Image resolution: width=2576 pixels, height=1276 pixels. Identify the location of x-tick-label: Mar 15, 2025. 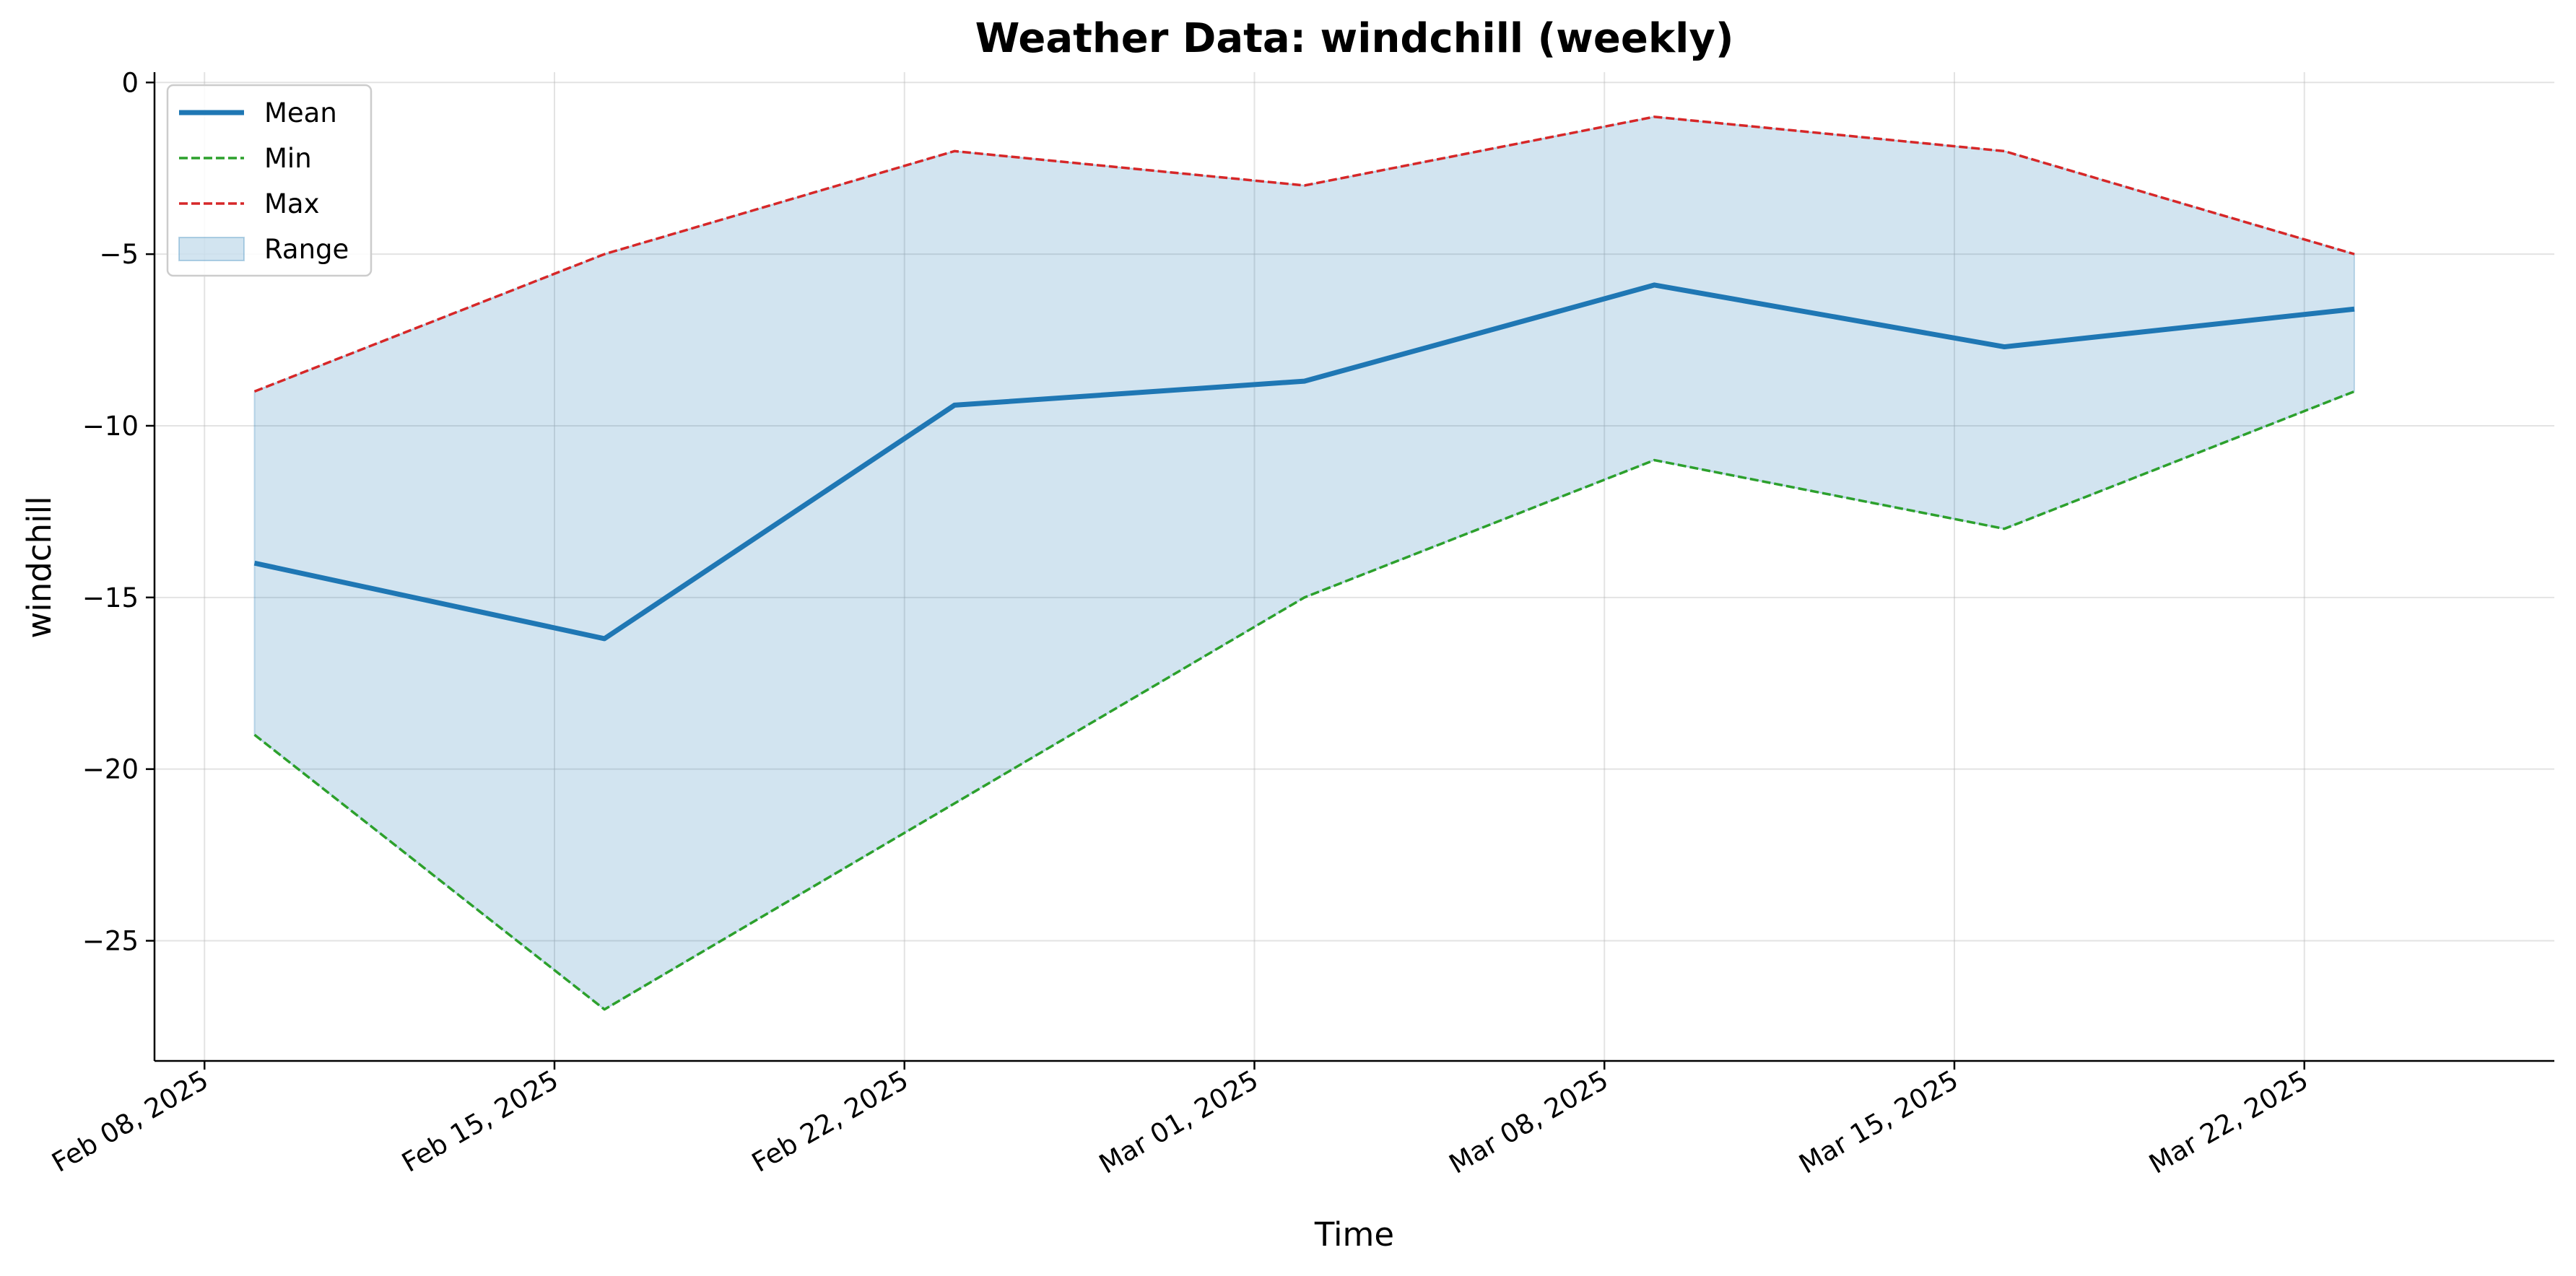
(1879, 1122).